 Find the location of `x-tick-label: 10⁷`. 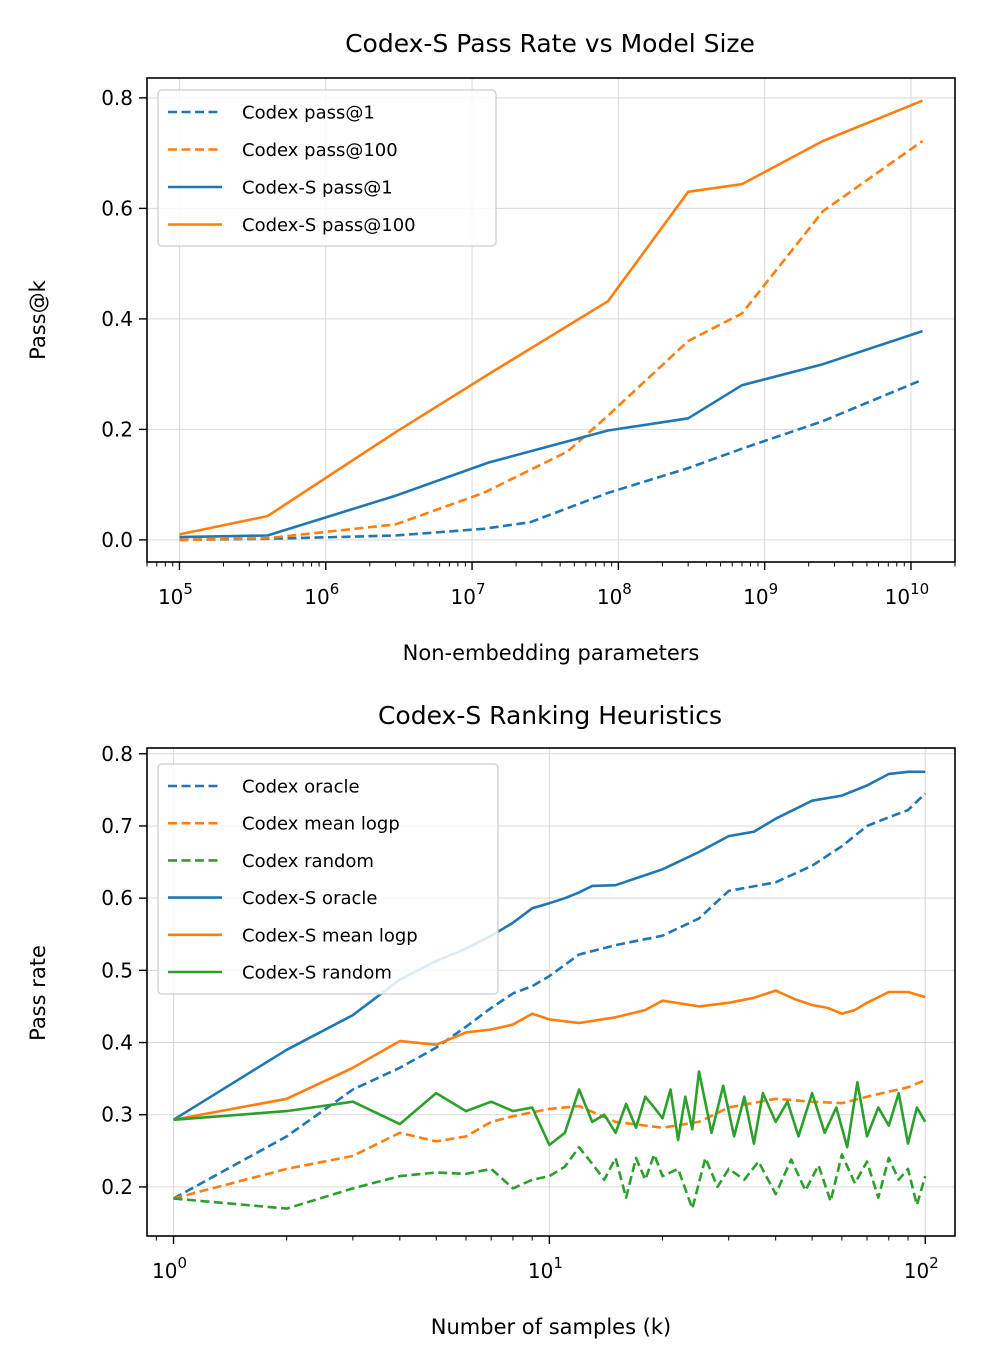

x-tick-label: 10⁷ is located at coordinates (468, 594).